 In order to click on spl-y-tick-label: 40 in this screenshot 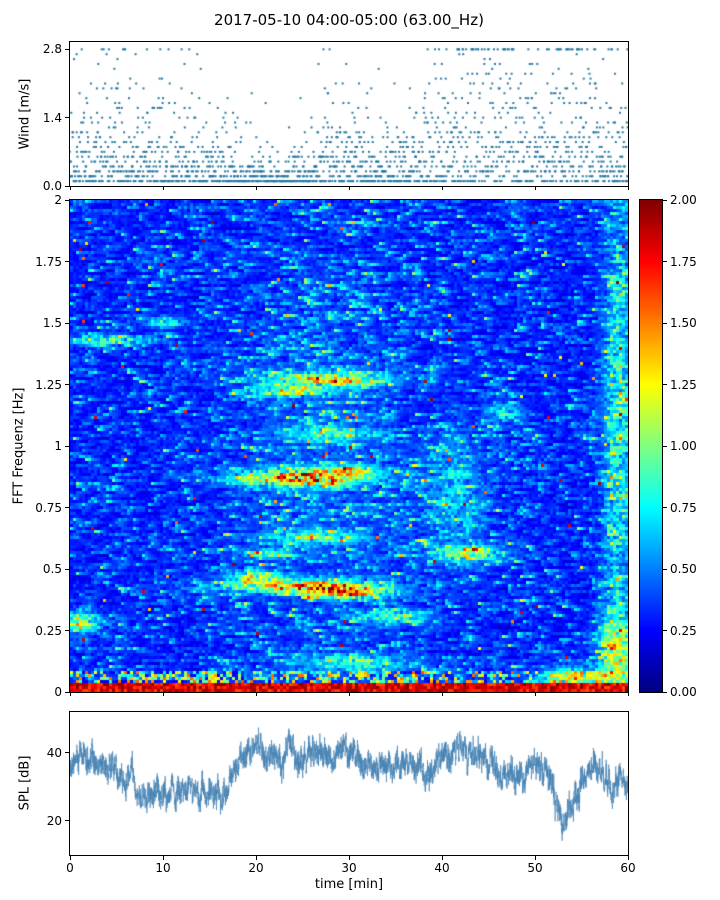, I will do `click(54, 752)`.